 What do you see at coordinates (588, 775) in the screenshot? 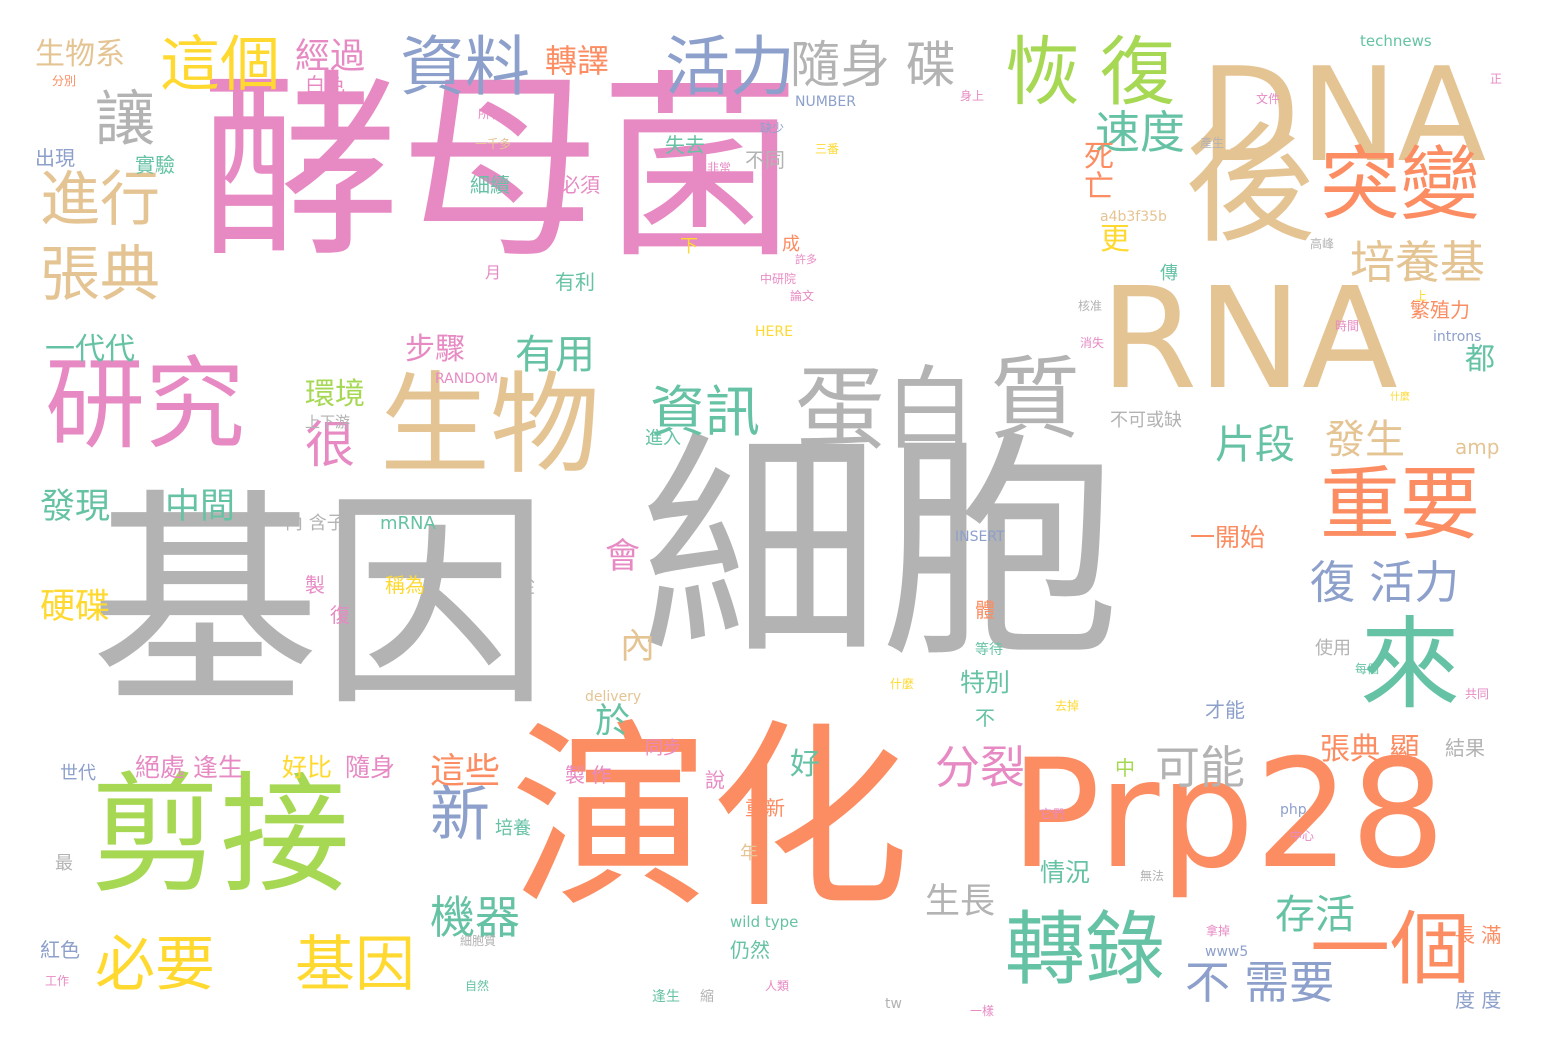
I see `cloud-word: 製 作` at bounding box center [588, 775].